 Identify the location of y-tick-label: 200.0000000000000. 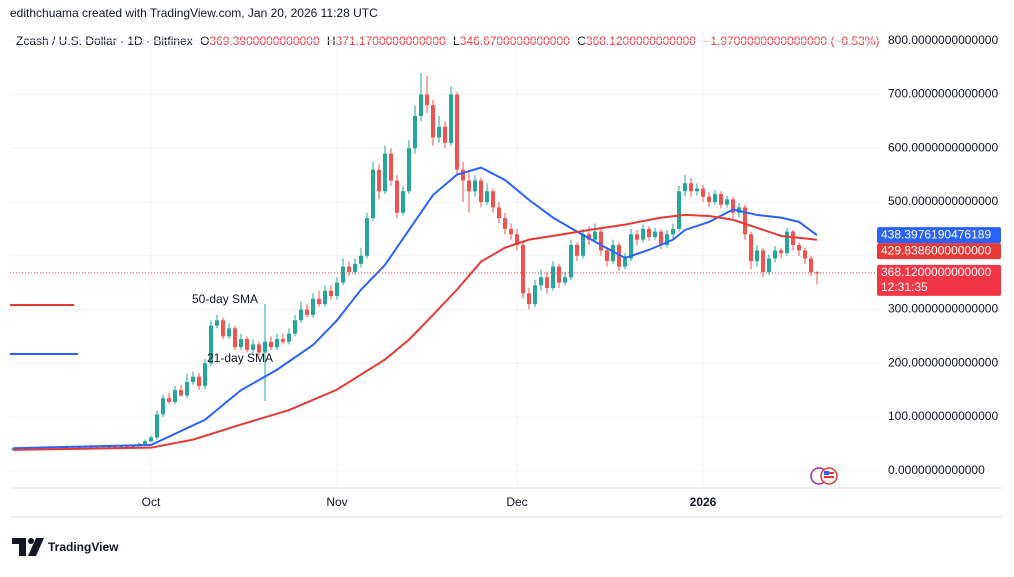
(943, 362).